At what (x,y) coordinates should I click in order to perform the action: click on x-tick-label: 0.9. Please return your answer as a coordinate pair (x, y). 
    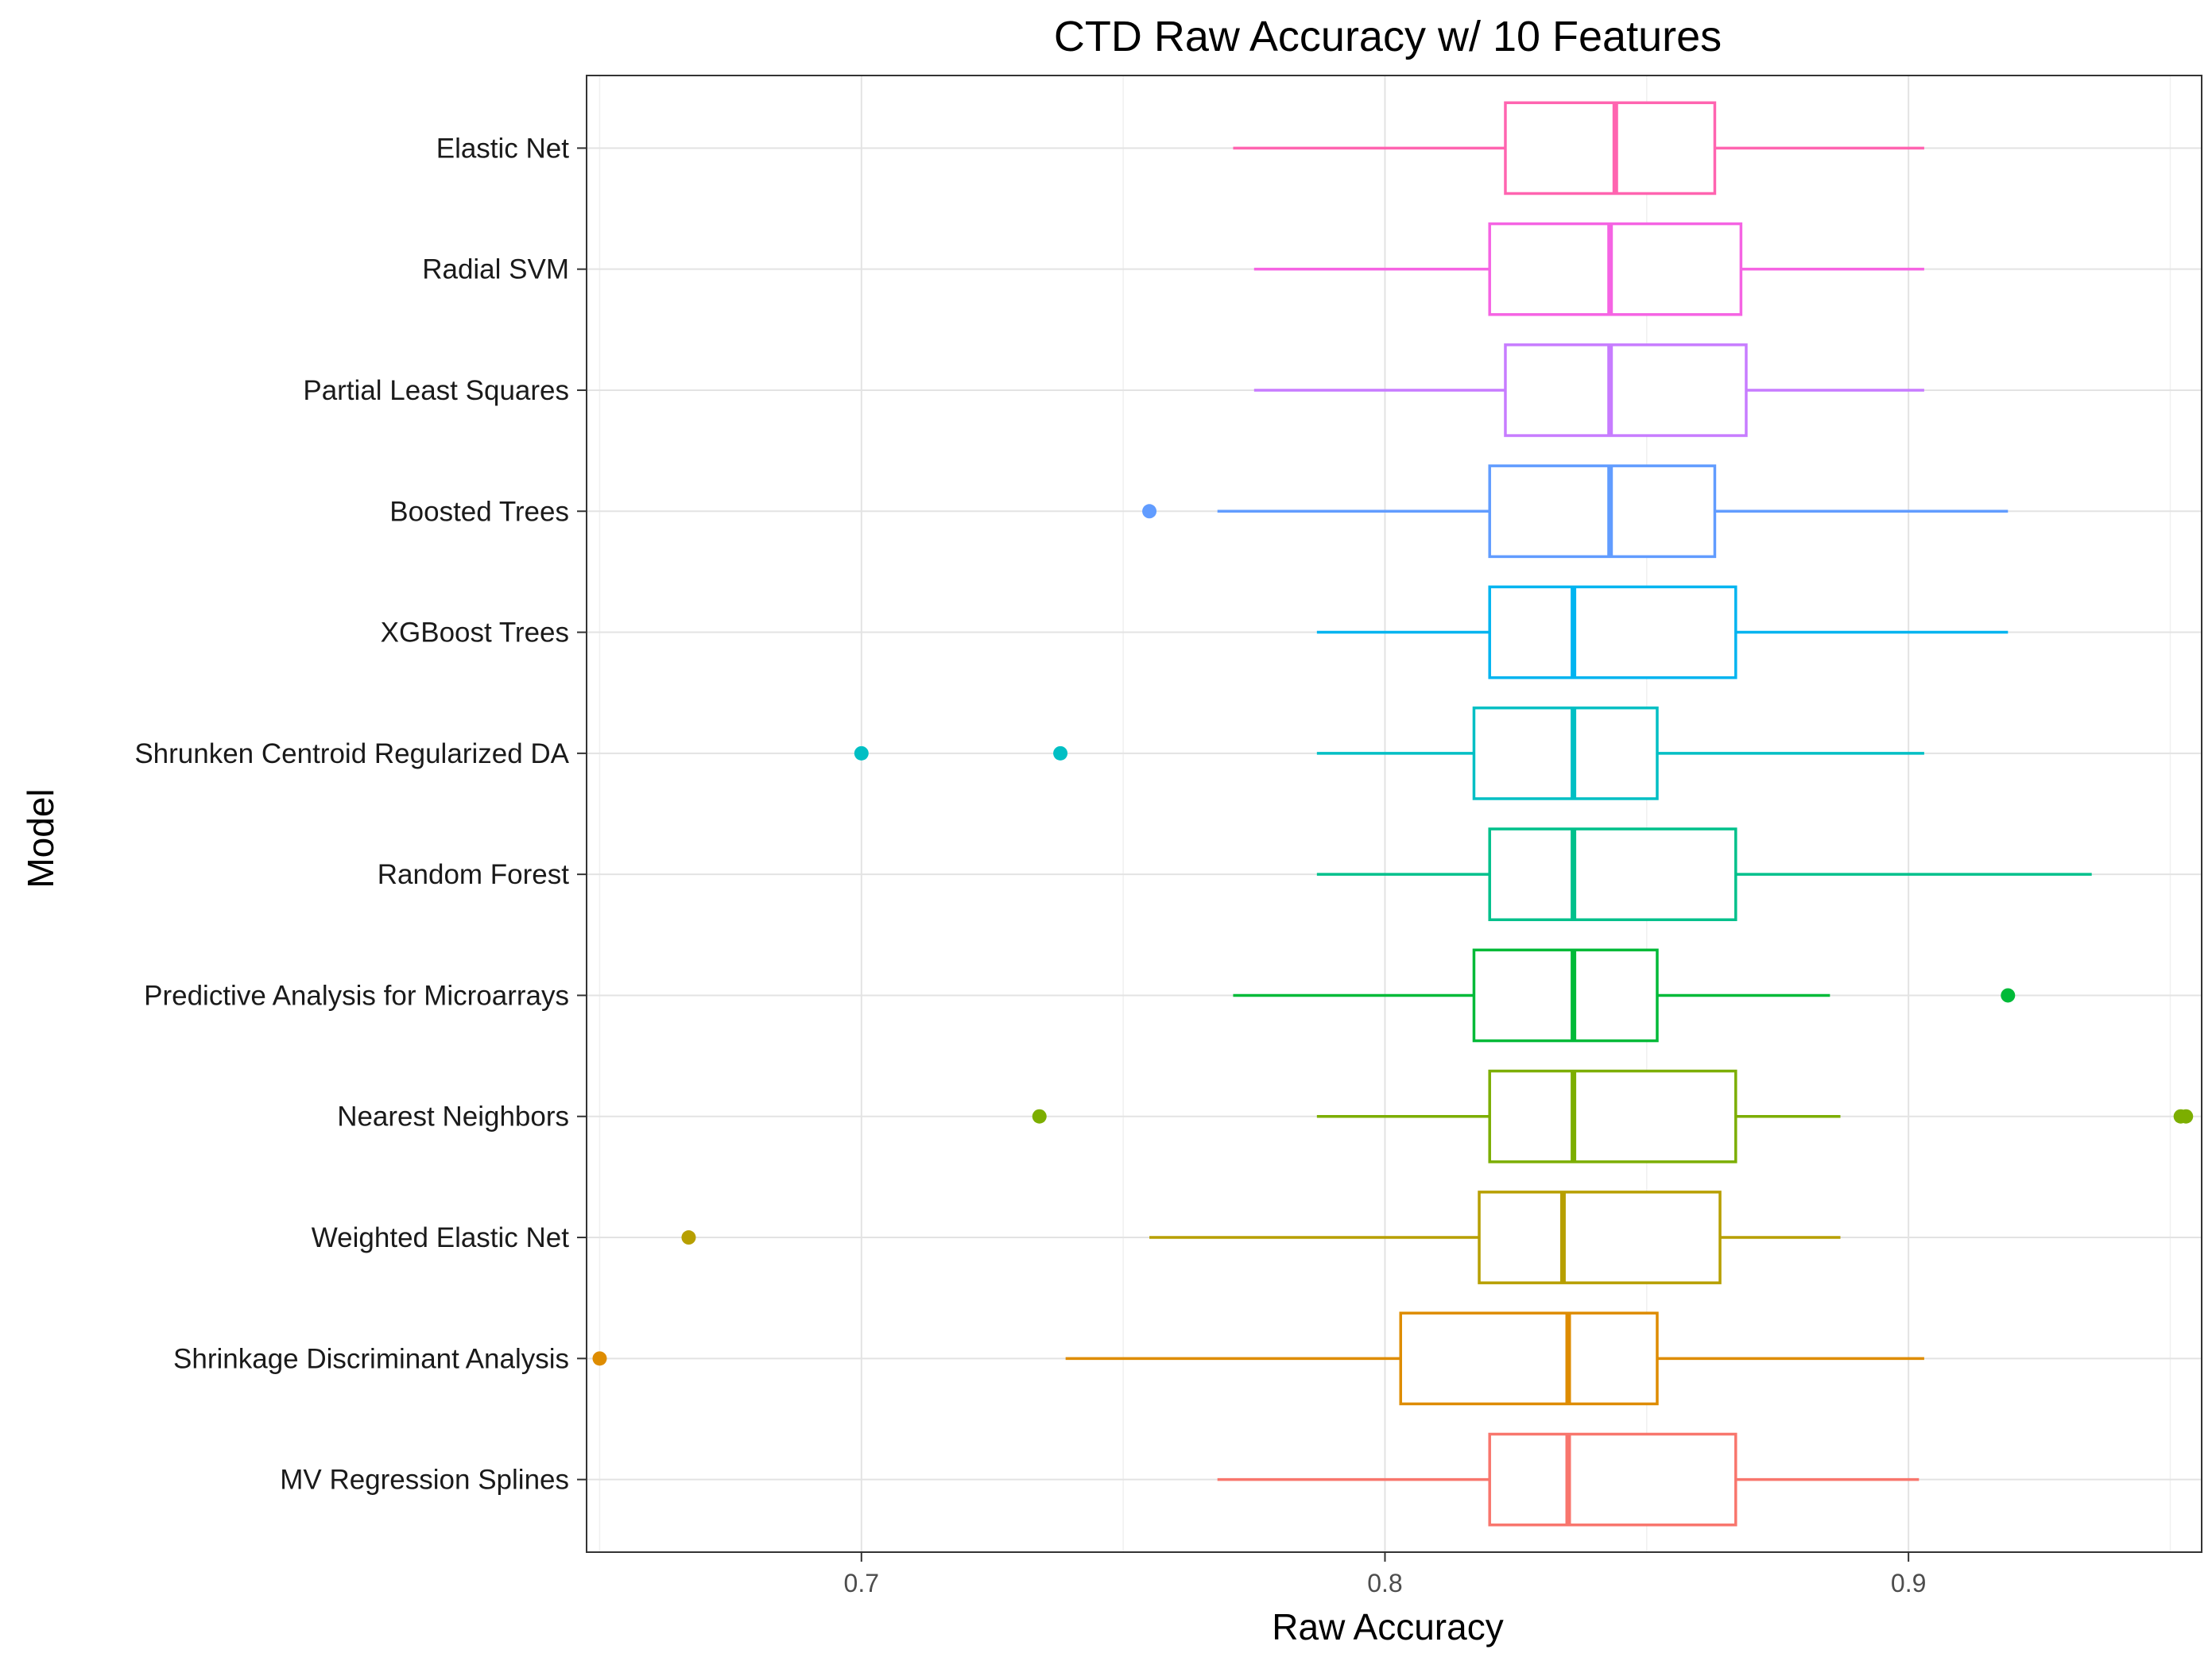
    Looking at the image, I should click on (1908, 1583).